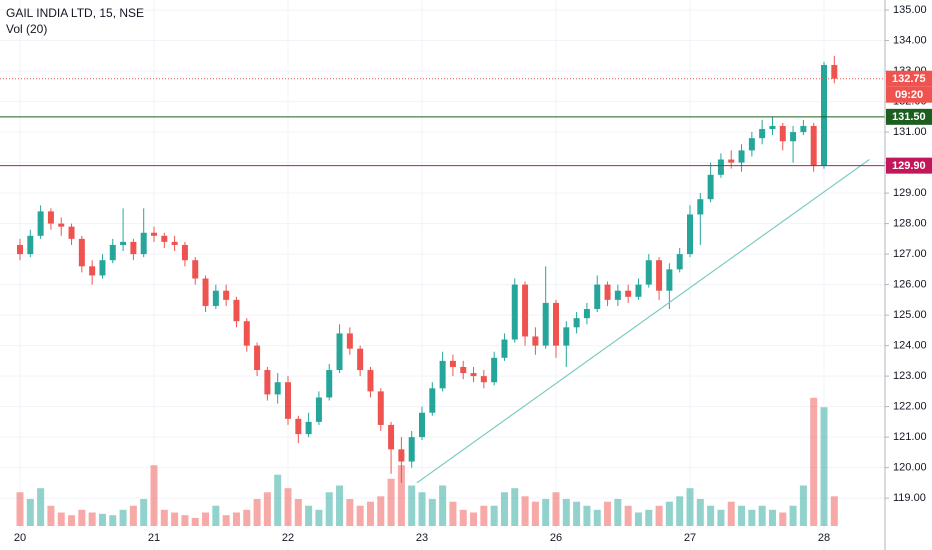 The width and height of the screenshot is (932, 550). I want to click on y-tick-label: 131.00, so click(910, 132).